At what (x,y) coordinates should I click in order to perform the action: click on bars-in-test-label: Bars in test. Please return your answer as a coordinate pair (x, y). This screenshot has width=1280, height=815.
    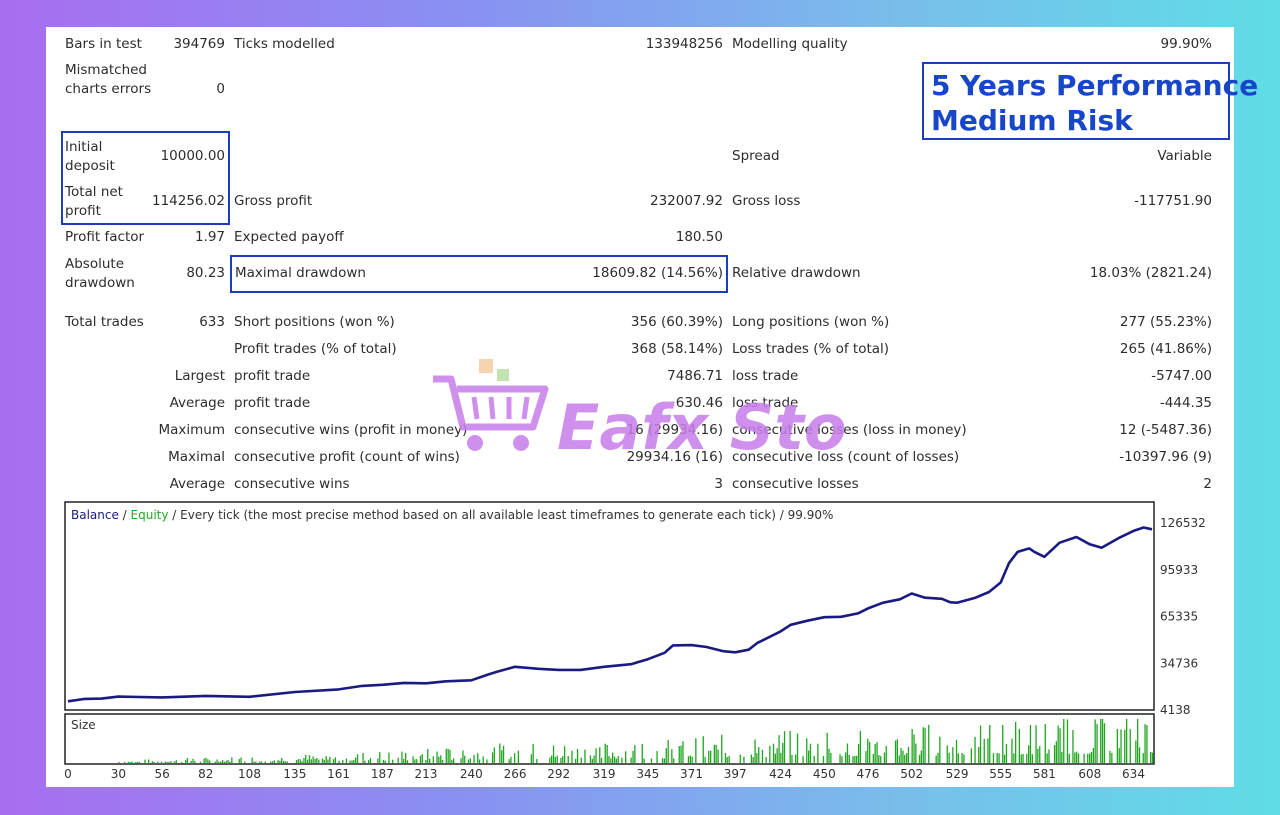
    Looking at the image, I should click on (103, 44).